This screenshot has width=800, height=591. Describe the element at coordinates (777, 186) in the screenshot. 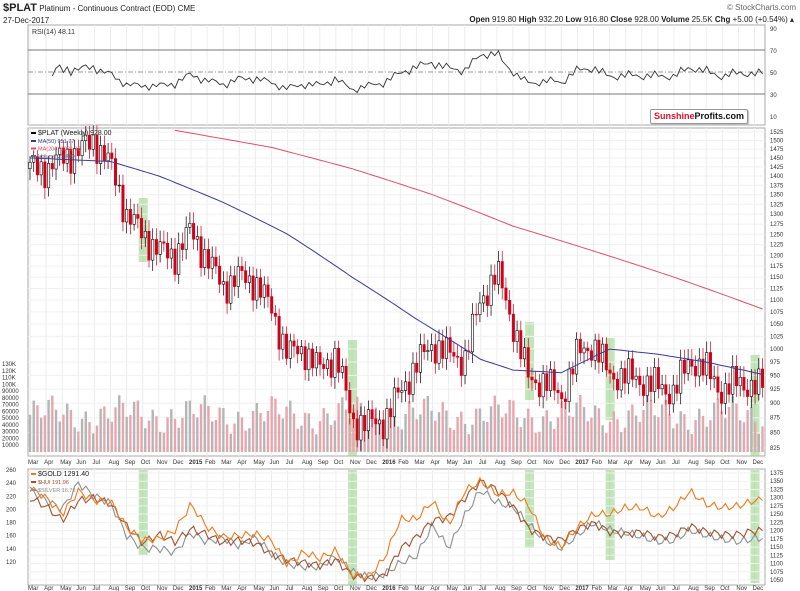

I see `price-tick-label: 1375` at that location.